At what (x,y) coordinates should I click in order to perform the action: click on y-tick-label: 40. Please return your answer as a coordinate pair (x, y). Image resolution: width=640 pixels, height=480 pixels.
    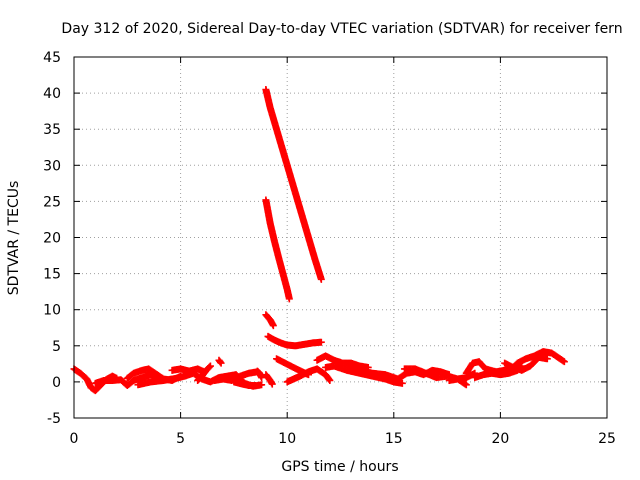
    Looking at the image, I should click on (52, 94).